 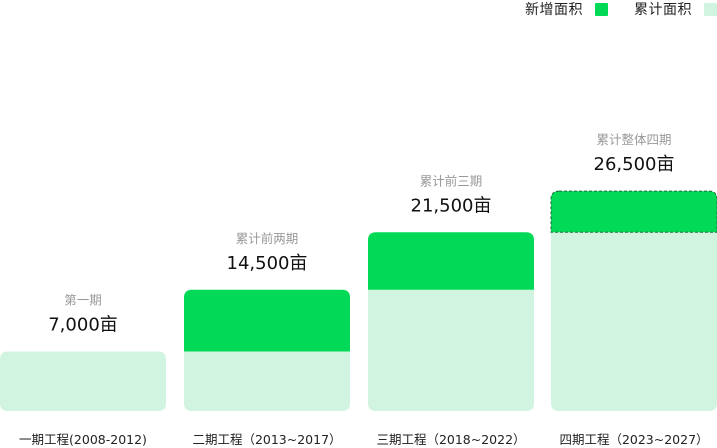 I want to click on bar-value-label-3: 21,500亩, so click(x=451, y=205).